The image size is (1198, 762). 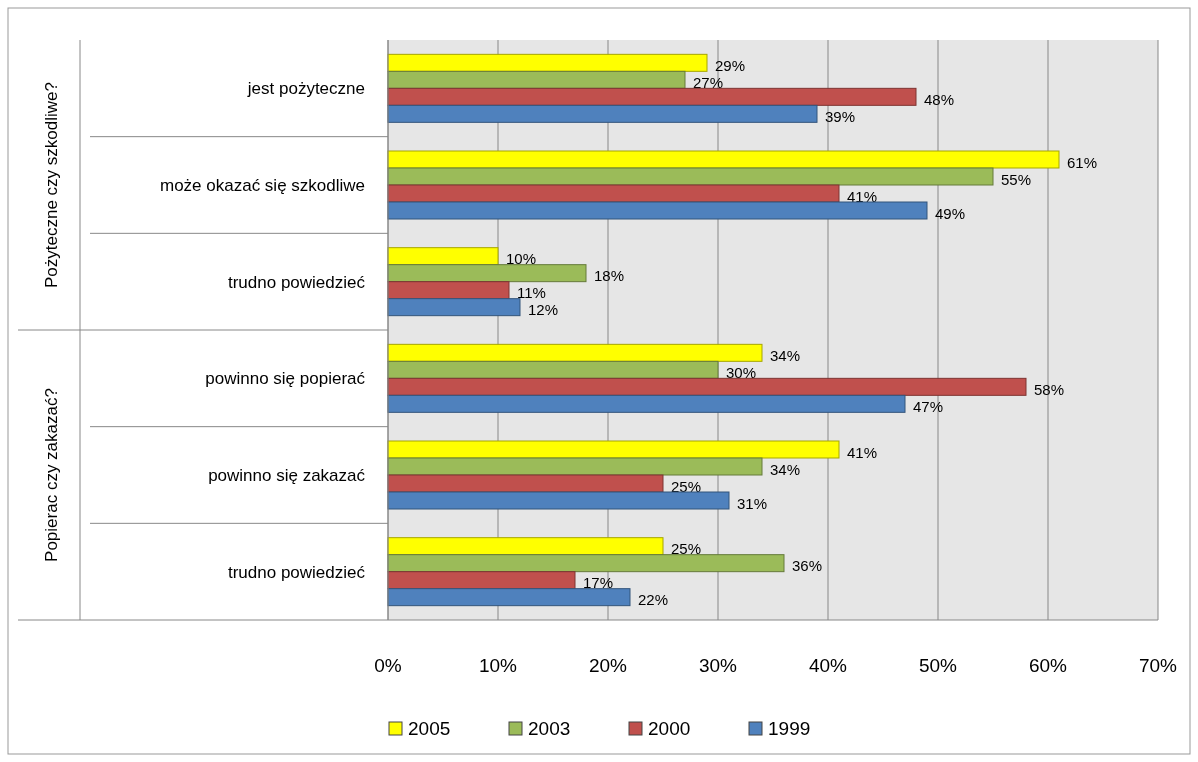 I want to click on text: Pożyteczne czy szkodliwe?, so click(x=51, y=185).